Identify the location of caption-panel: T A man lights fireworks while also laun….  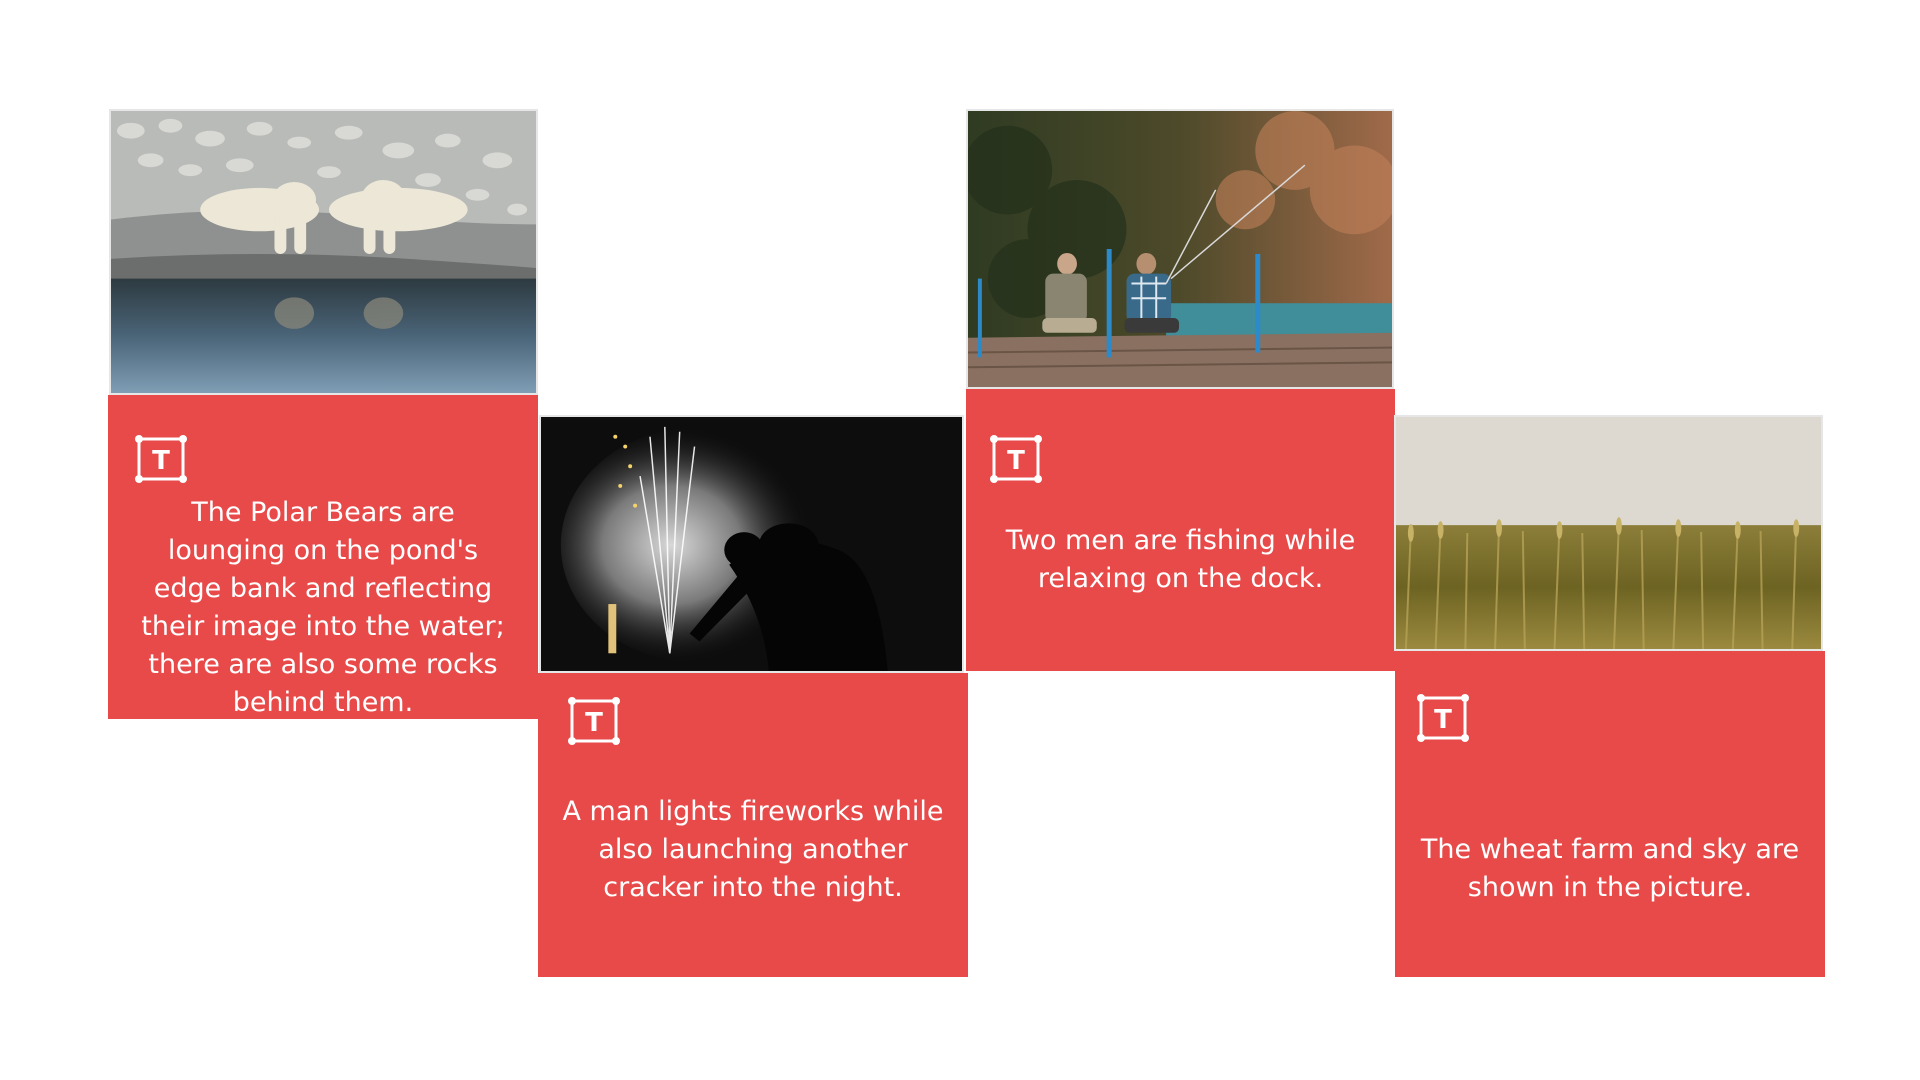
(753, 825).